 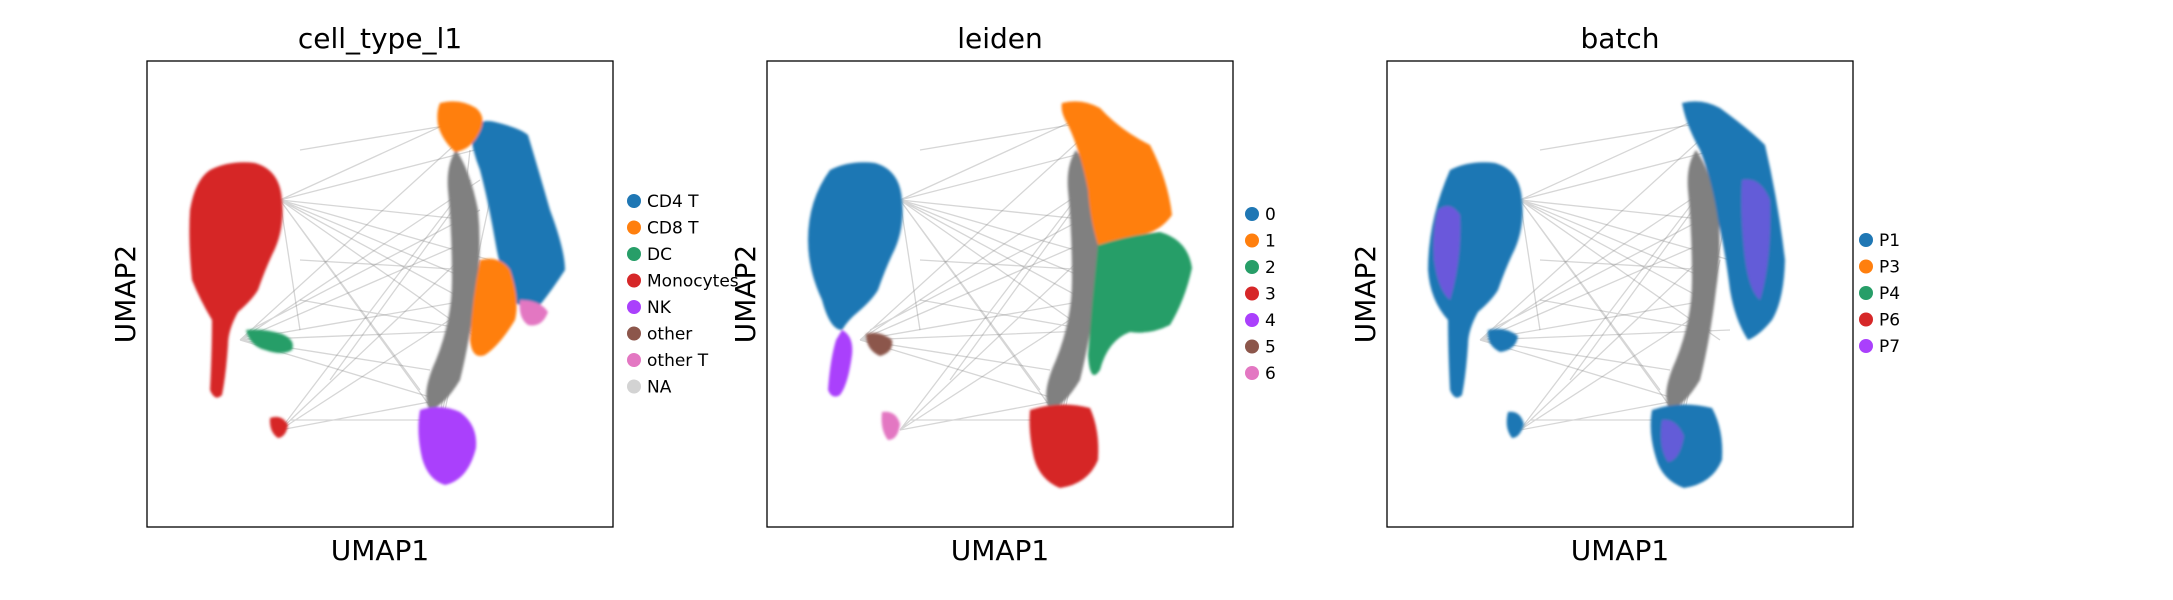 I want to click on cluster-bottom, so click(x=1686, y=446).